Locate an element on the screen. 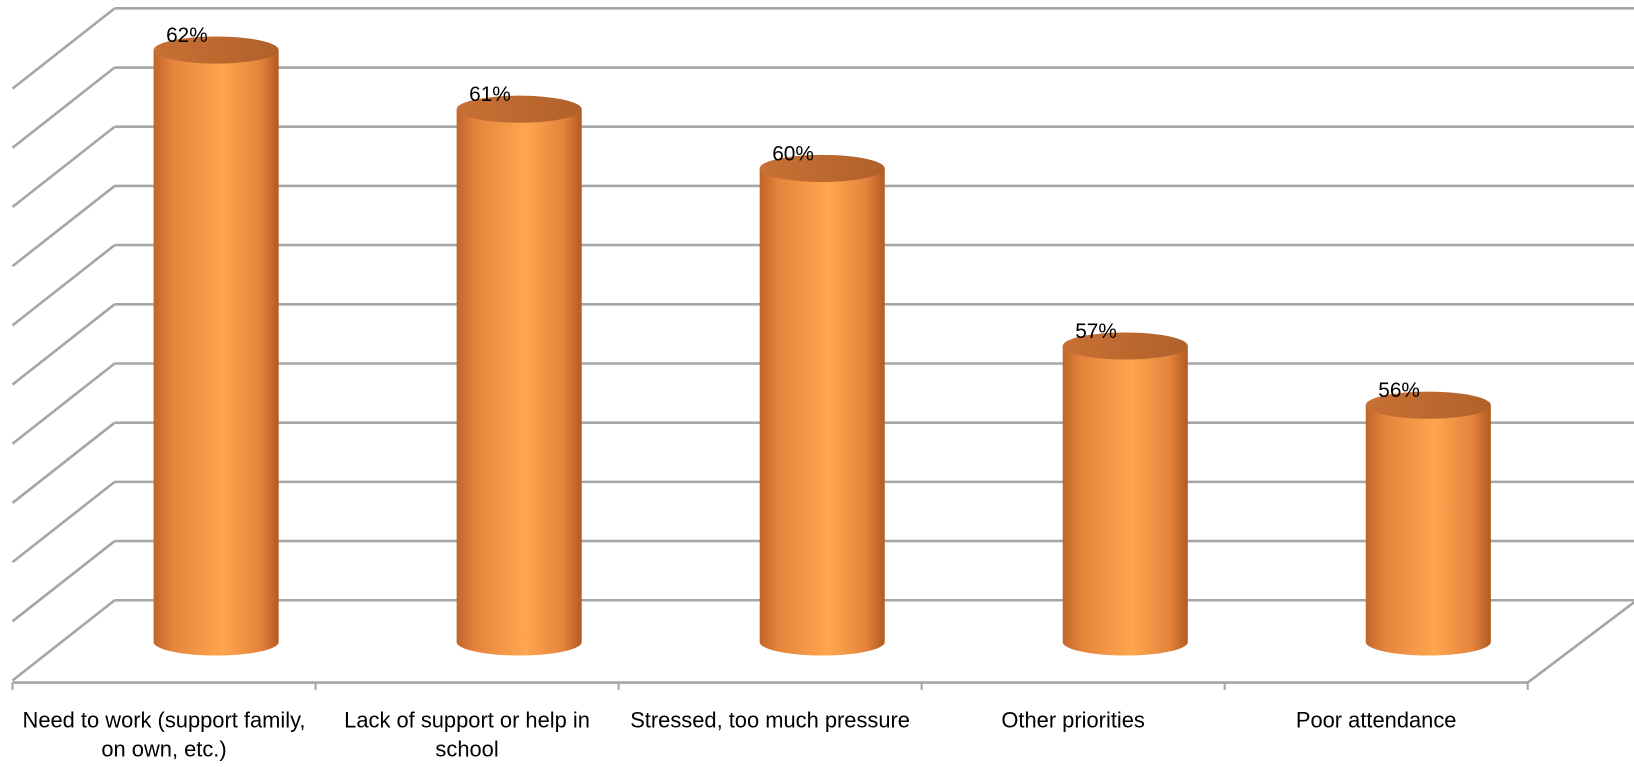 The width and height of the screenshot is (1634, 767). x-tick-label: Other priorities is located at coordinates (1073, 720).